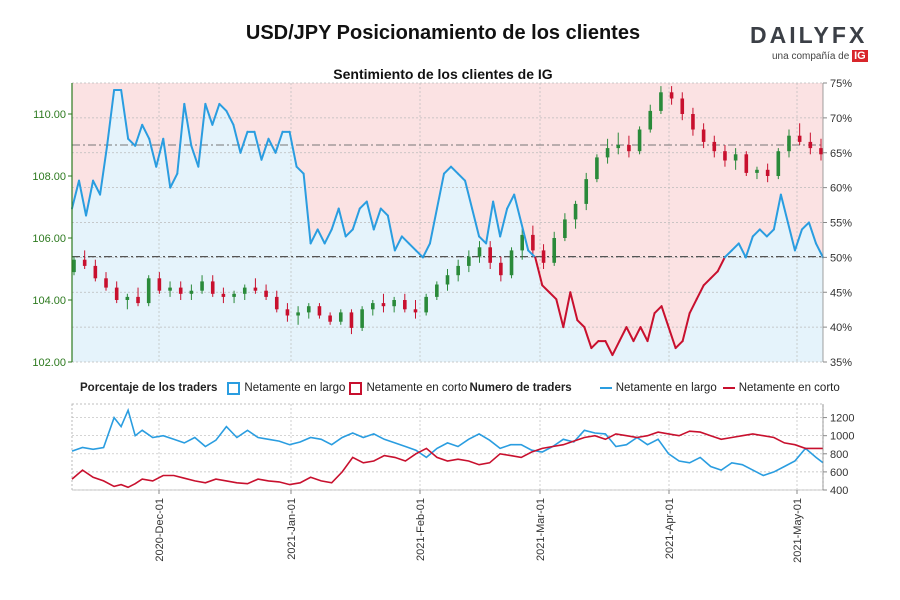 The width and height of the screenshot is (900, 600). I want to click on right-tick-label: 45%, so click(841, 293).